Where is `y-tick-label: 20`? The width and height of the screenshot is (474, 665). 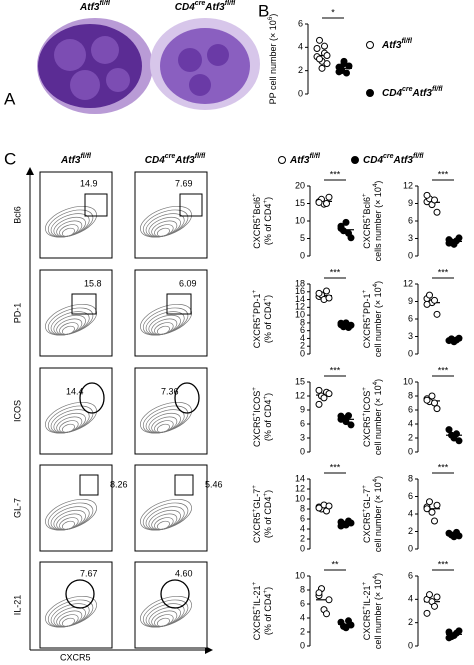
y-tick-label: 20 is located at coordinates (300, 185).